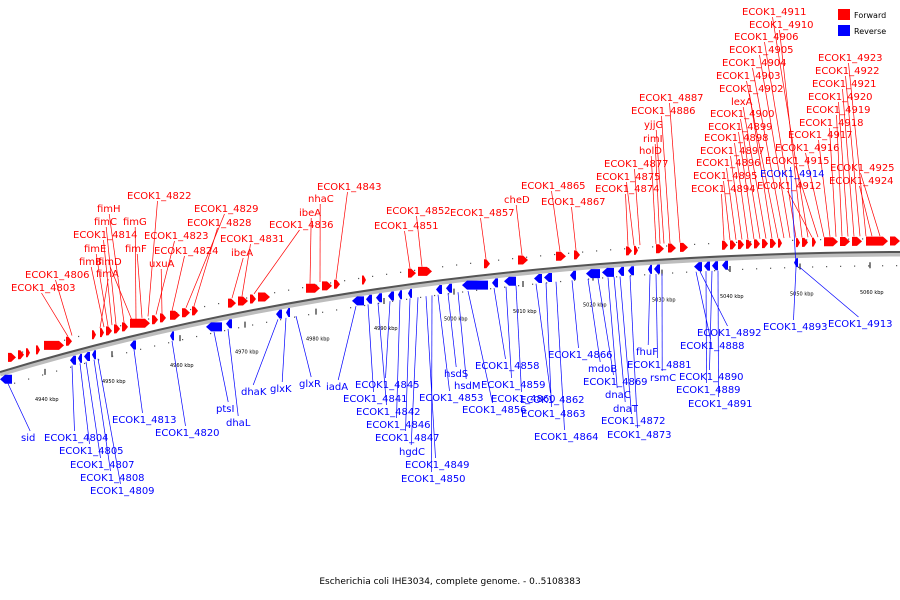 This screenshot has height=600, width=900. What do you see at coordinates (321, 199) in the screenshot?
I see `gene-label-nhac: nhaC` at bounding box center [321, 199].